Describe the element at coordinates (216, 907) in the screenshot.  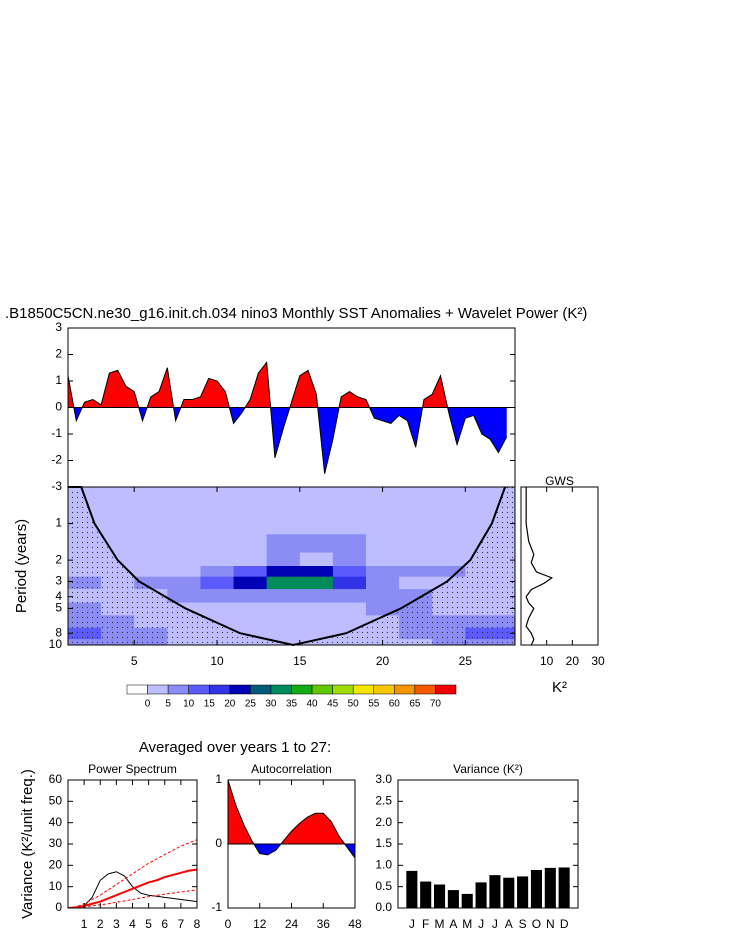
I see `y-tick-label: -1` at that location.